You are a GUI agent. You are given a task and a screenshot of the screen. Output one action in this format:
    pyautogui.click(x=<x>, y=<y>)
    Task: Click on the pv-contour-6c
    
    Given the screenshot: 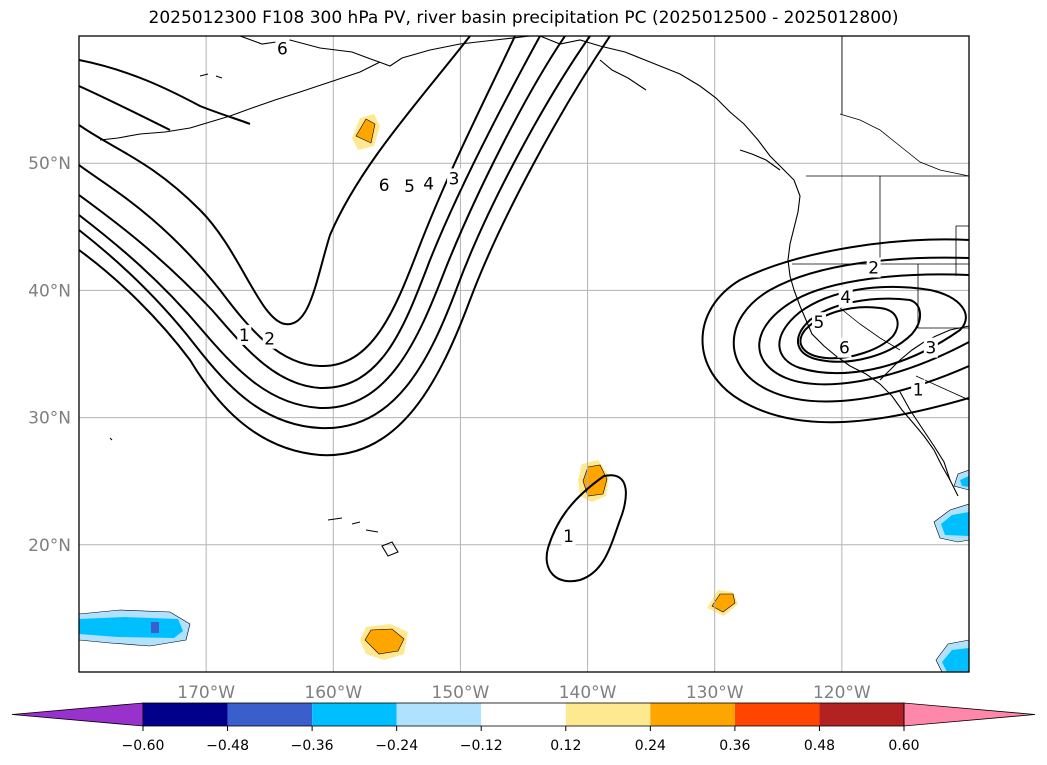 What is the action you would take?
    pyautogui.click(x=165, y=92)
    